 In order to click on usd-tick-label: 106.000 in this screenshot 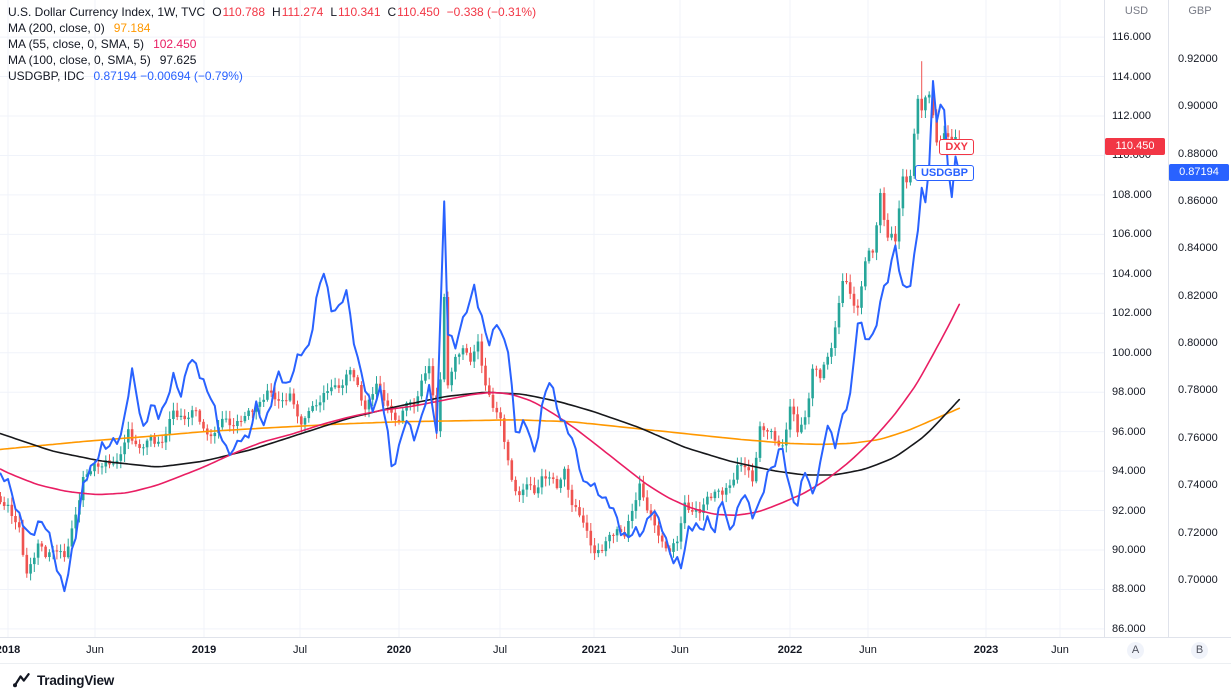, I will do `click(1132, 234)`.